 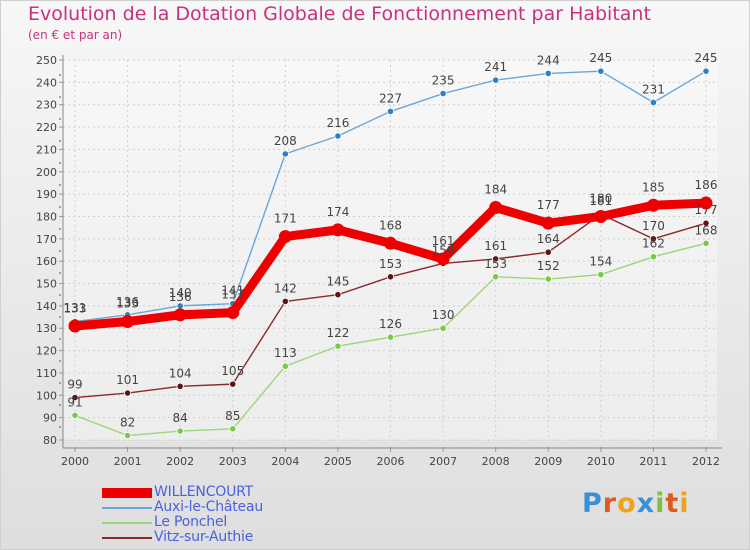 I want to click on y-tick-label: 230, so click(x=46, y=105).